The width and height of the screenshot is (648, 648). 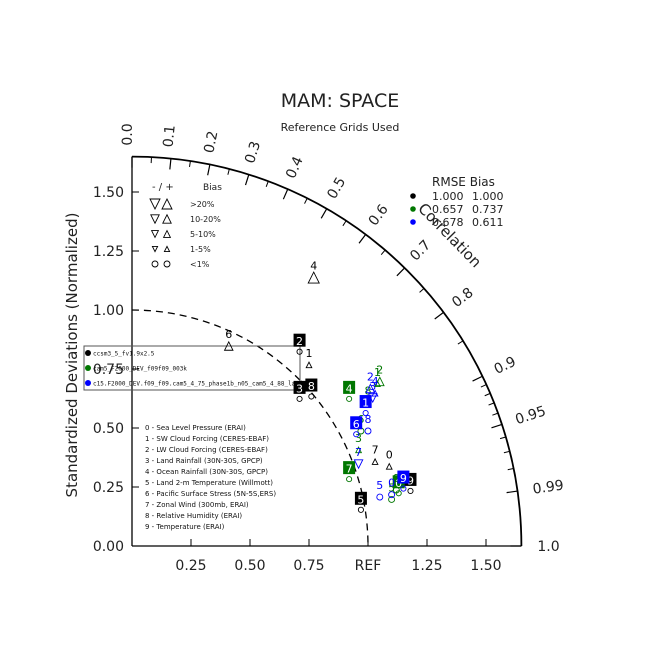 I want to click on corr-tick-label: 0.95, so click(x=530, y=415).